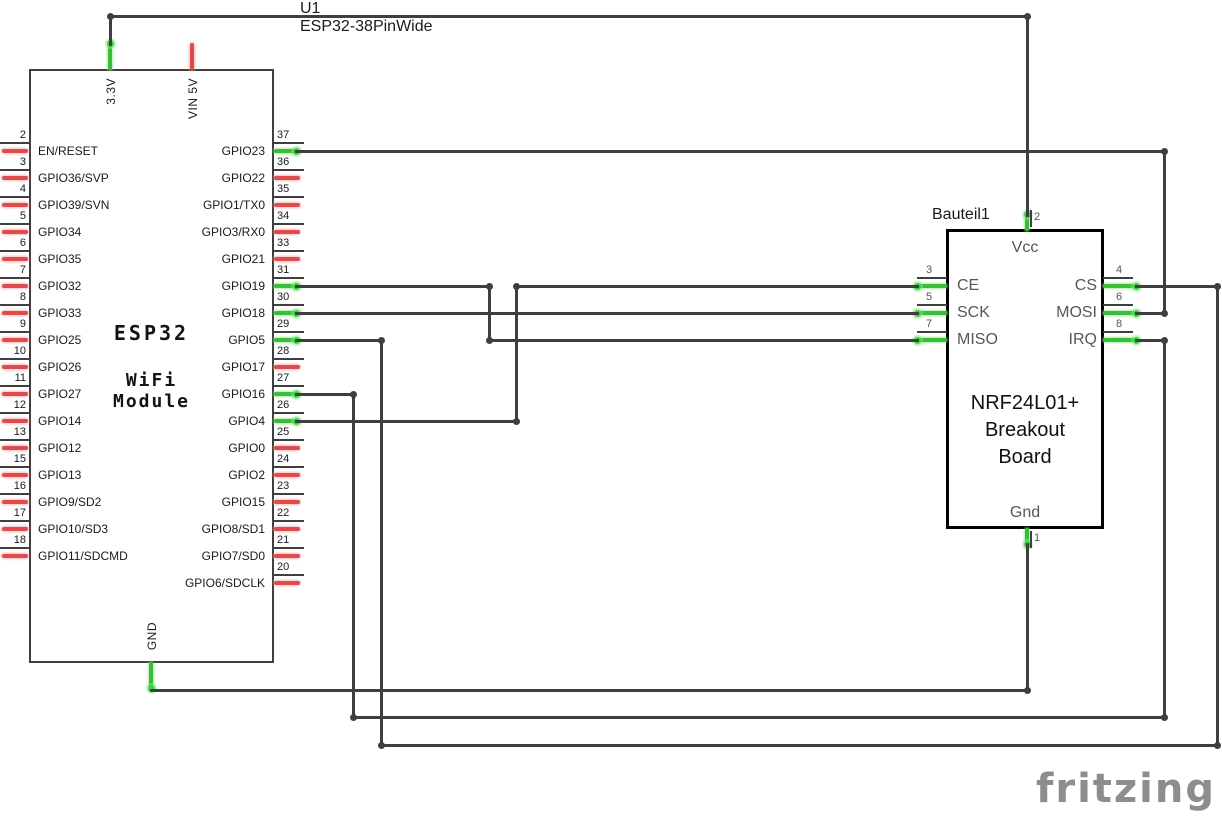 The image size is (1222, 820). I want to click on nrf24-component-body, so click(1025, 379).